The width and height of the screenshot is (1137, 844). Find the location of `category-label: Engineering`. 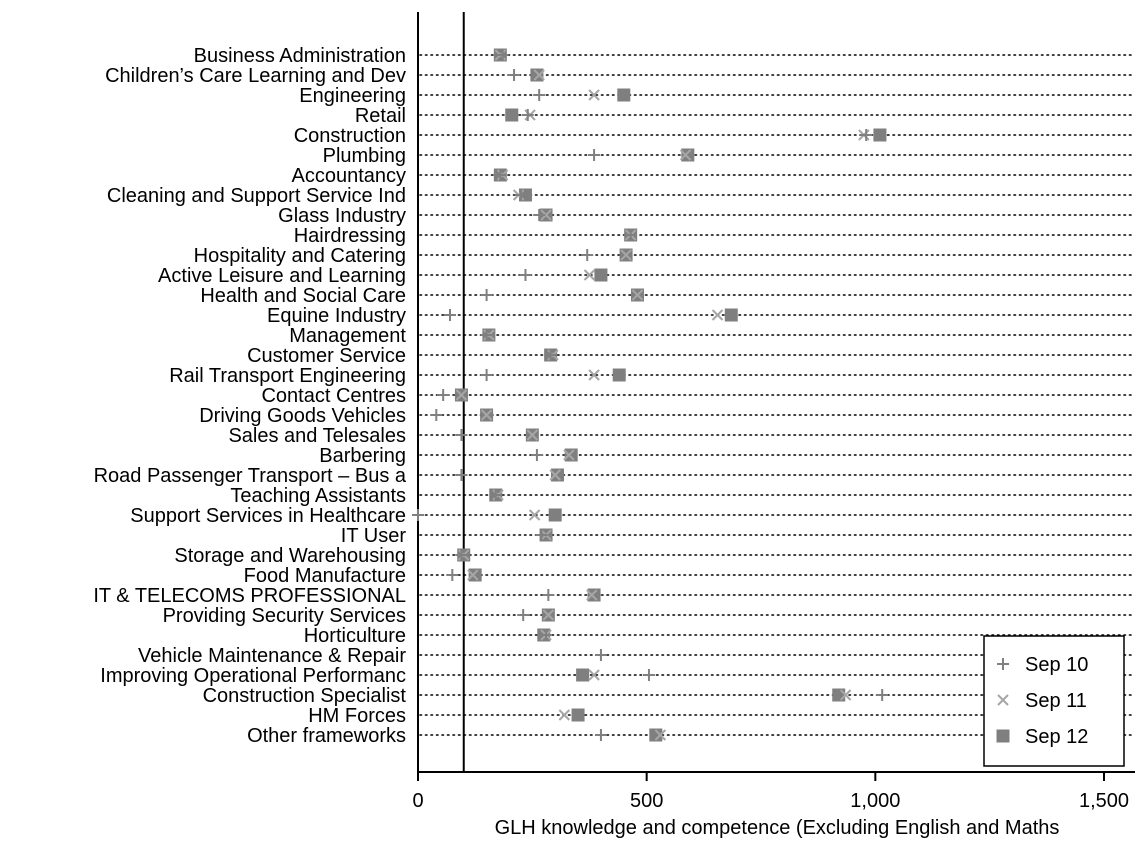

category-label: Engineering is located at coordinates (352, 96).